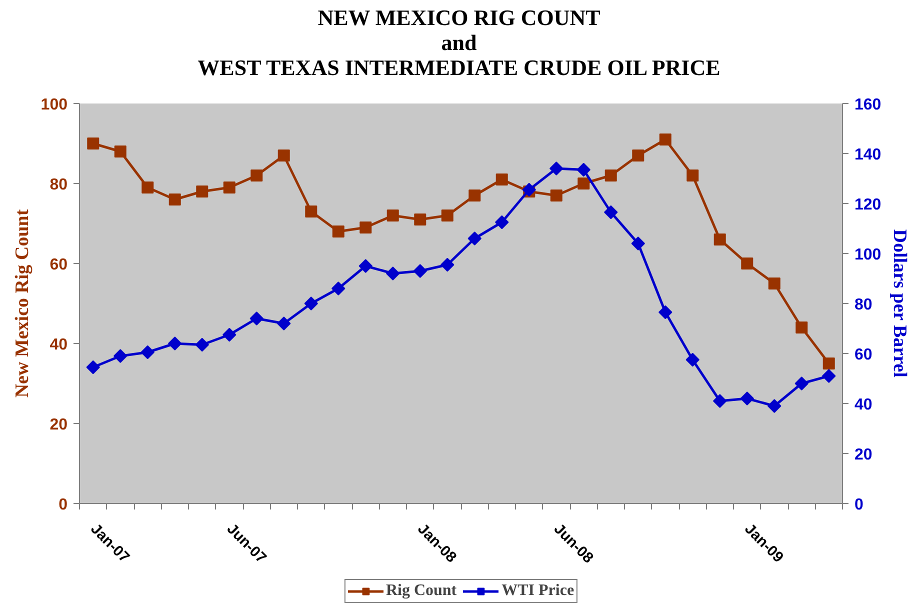  I want to click on legend-label: Rig Count, so click(421, 591).